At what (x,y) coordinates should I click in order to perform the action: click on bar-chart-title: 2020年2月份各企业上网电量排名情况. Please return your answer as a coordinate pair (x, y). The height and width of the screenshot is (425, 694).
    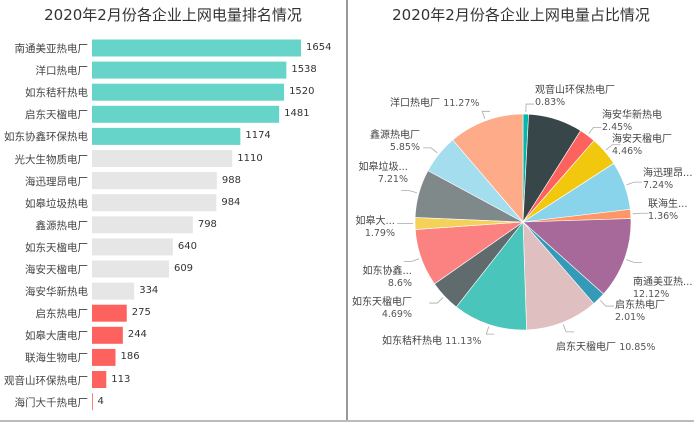
    Looking at the image, I should click on (173, 15).